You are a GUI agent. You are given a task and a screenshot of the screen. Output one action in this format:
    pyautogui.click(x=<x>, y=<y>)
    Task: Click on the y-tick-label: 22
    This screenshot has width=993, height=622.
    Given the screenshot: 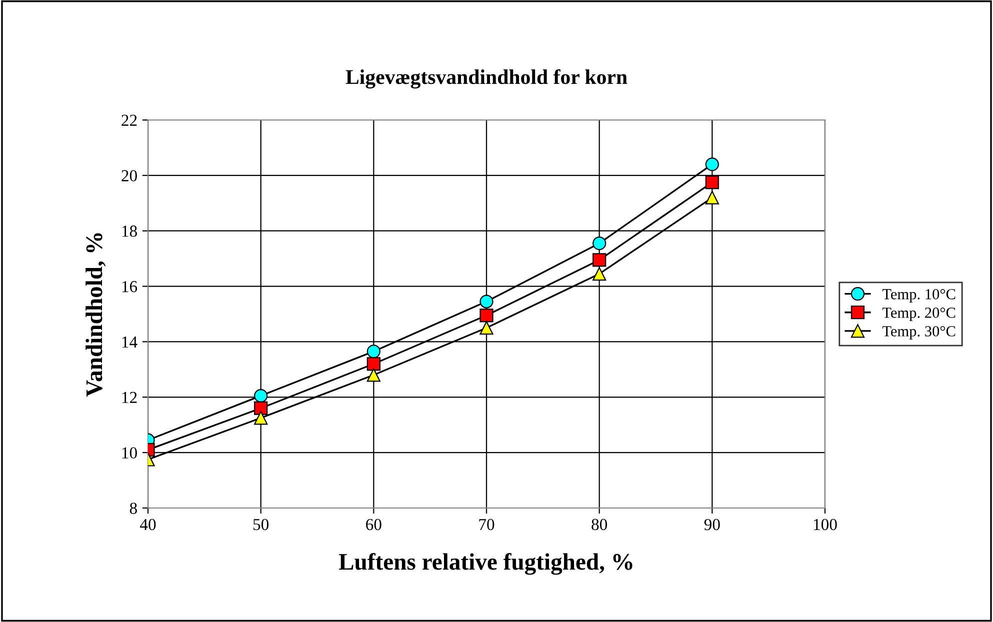 What is the action you would take?
    pyautogui.click(x=129, y=120)
    